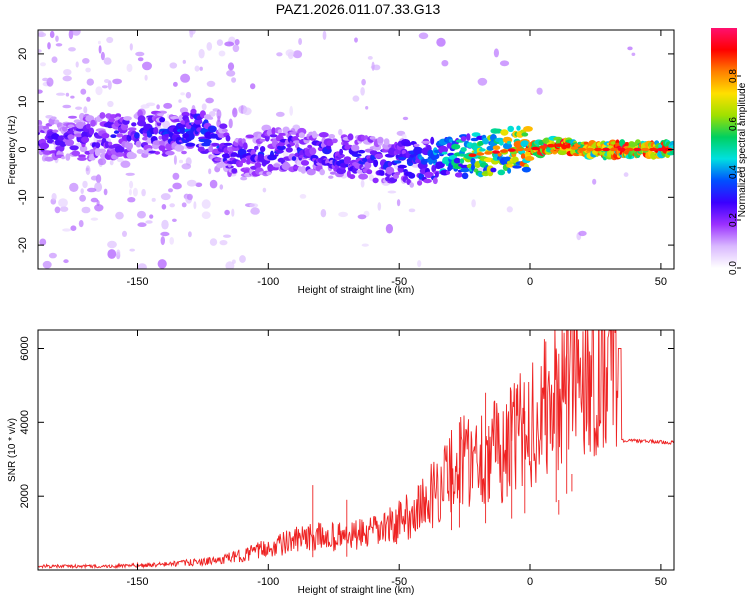 The height and width of the screenshot is (600, 750). What do you see at coordinates (733, 124) in the screenshot?
I see `colorbar-tick-label: 0.6` at bounding box center [733, 124].